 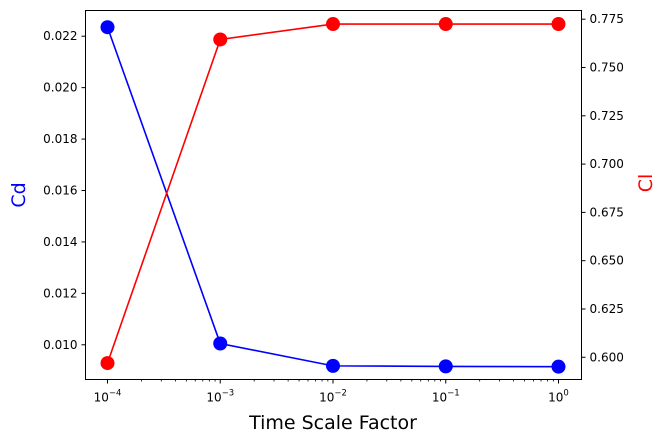 What do you see at coordinates (565, 394) in the screenshot?
I see `x-tick-exponent: 0` at bounding box center [565, 394].